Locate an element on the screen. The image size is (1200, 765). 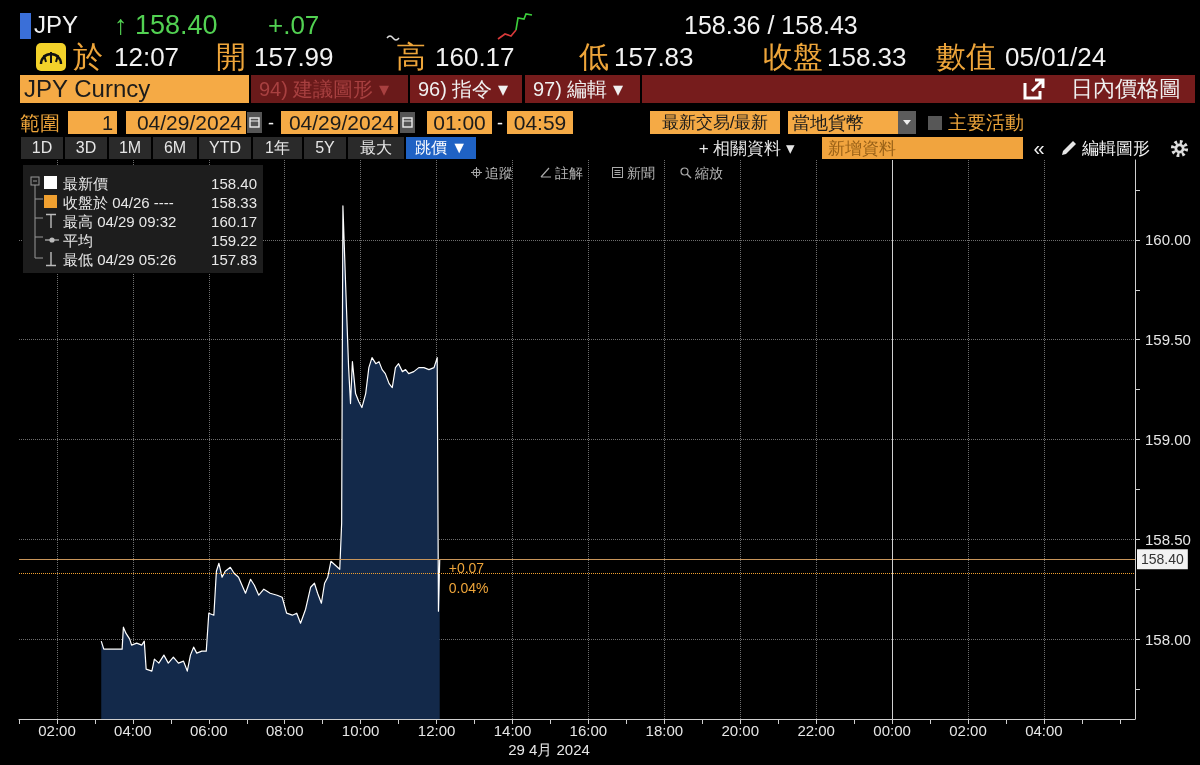
text: 158.33 is located at coordinates (867, 57).